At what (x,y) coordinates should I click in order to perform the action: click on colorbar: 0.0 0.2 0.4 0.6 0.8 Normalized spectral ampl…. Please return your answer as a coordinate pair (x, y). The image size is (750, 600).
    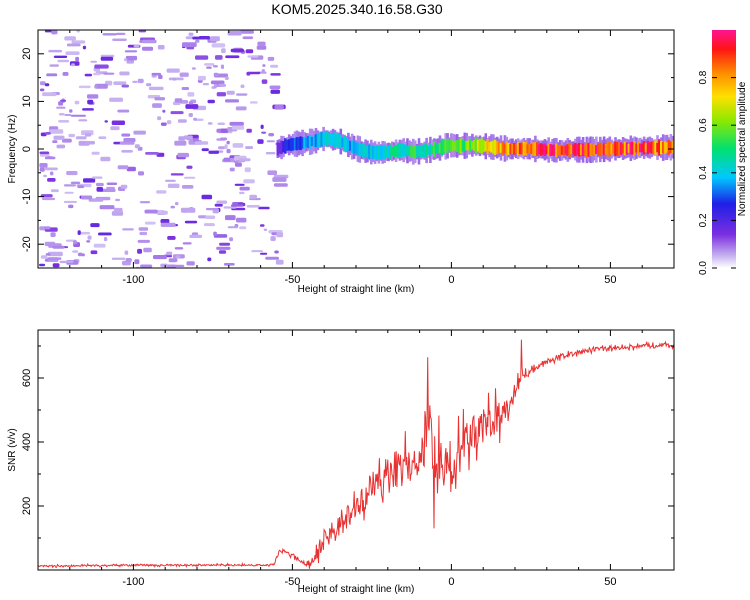
    Looking at the image, I should click on (723, 152).